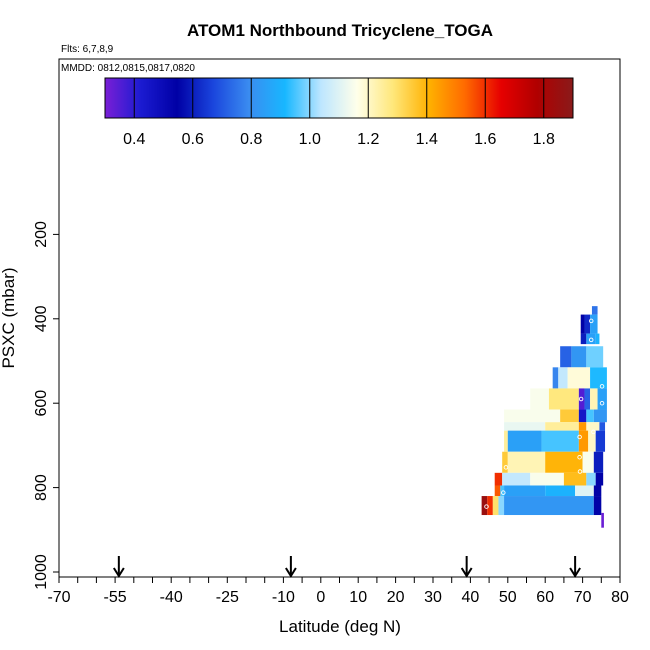  What do you see at coordinates (320, 597) in the screenshot?
I see `x-tick-label: 0` at bounding box center [320, 597].